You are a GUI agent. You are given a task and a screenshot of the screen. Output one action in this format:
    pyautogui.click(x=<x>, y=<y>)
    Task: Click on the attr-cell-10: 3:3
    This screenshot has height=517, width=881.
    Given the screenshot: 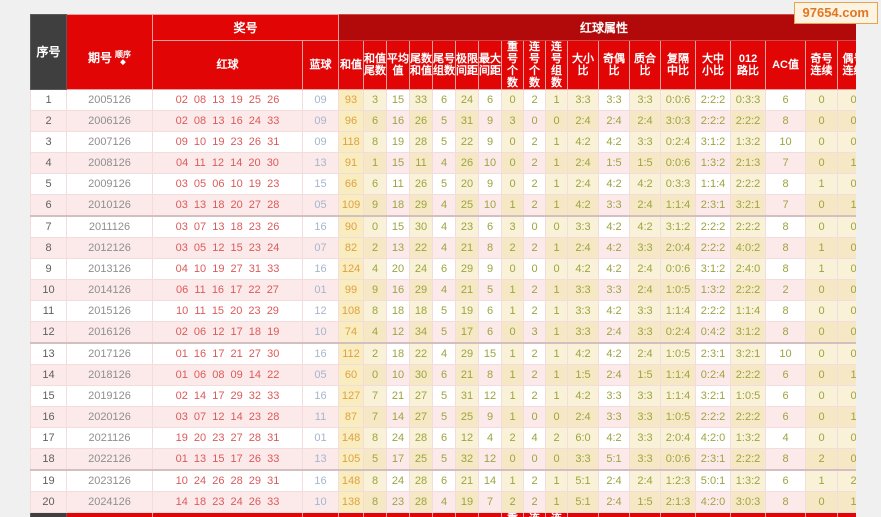 What is the action you would take?
    pyautogui.click(x=583, y=226)
    